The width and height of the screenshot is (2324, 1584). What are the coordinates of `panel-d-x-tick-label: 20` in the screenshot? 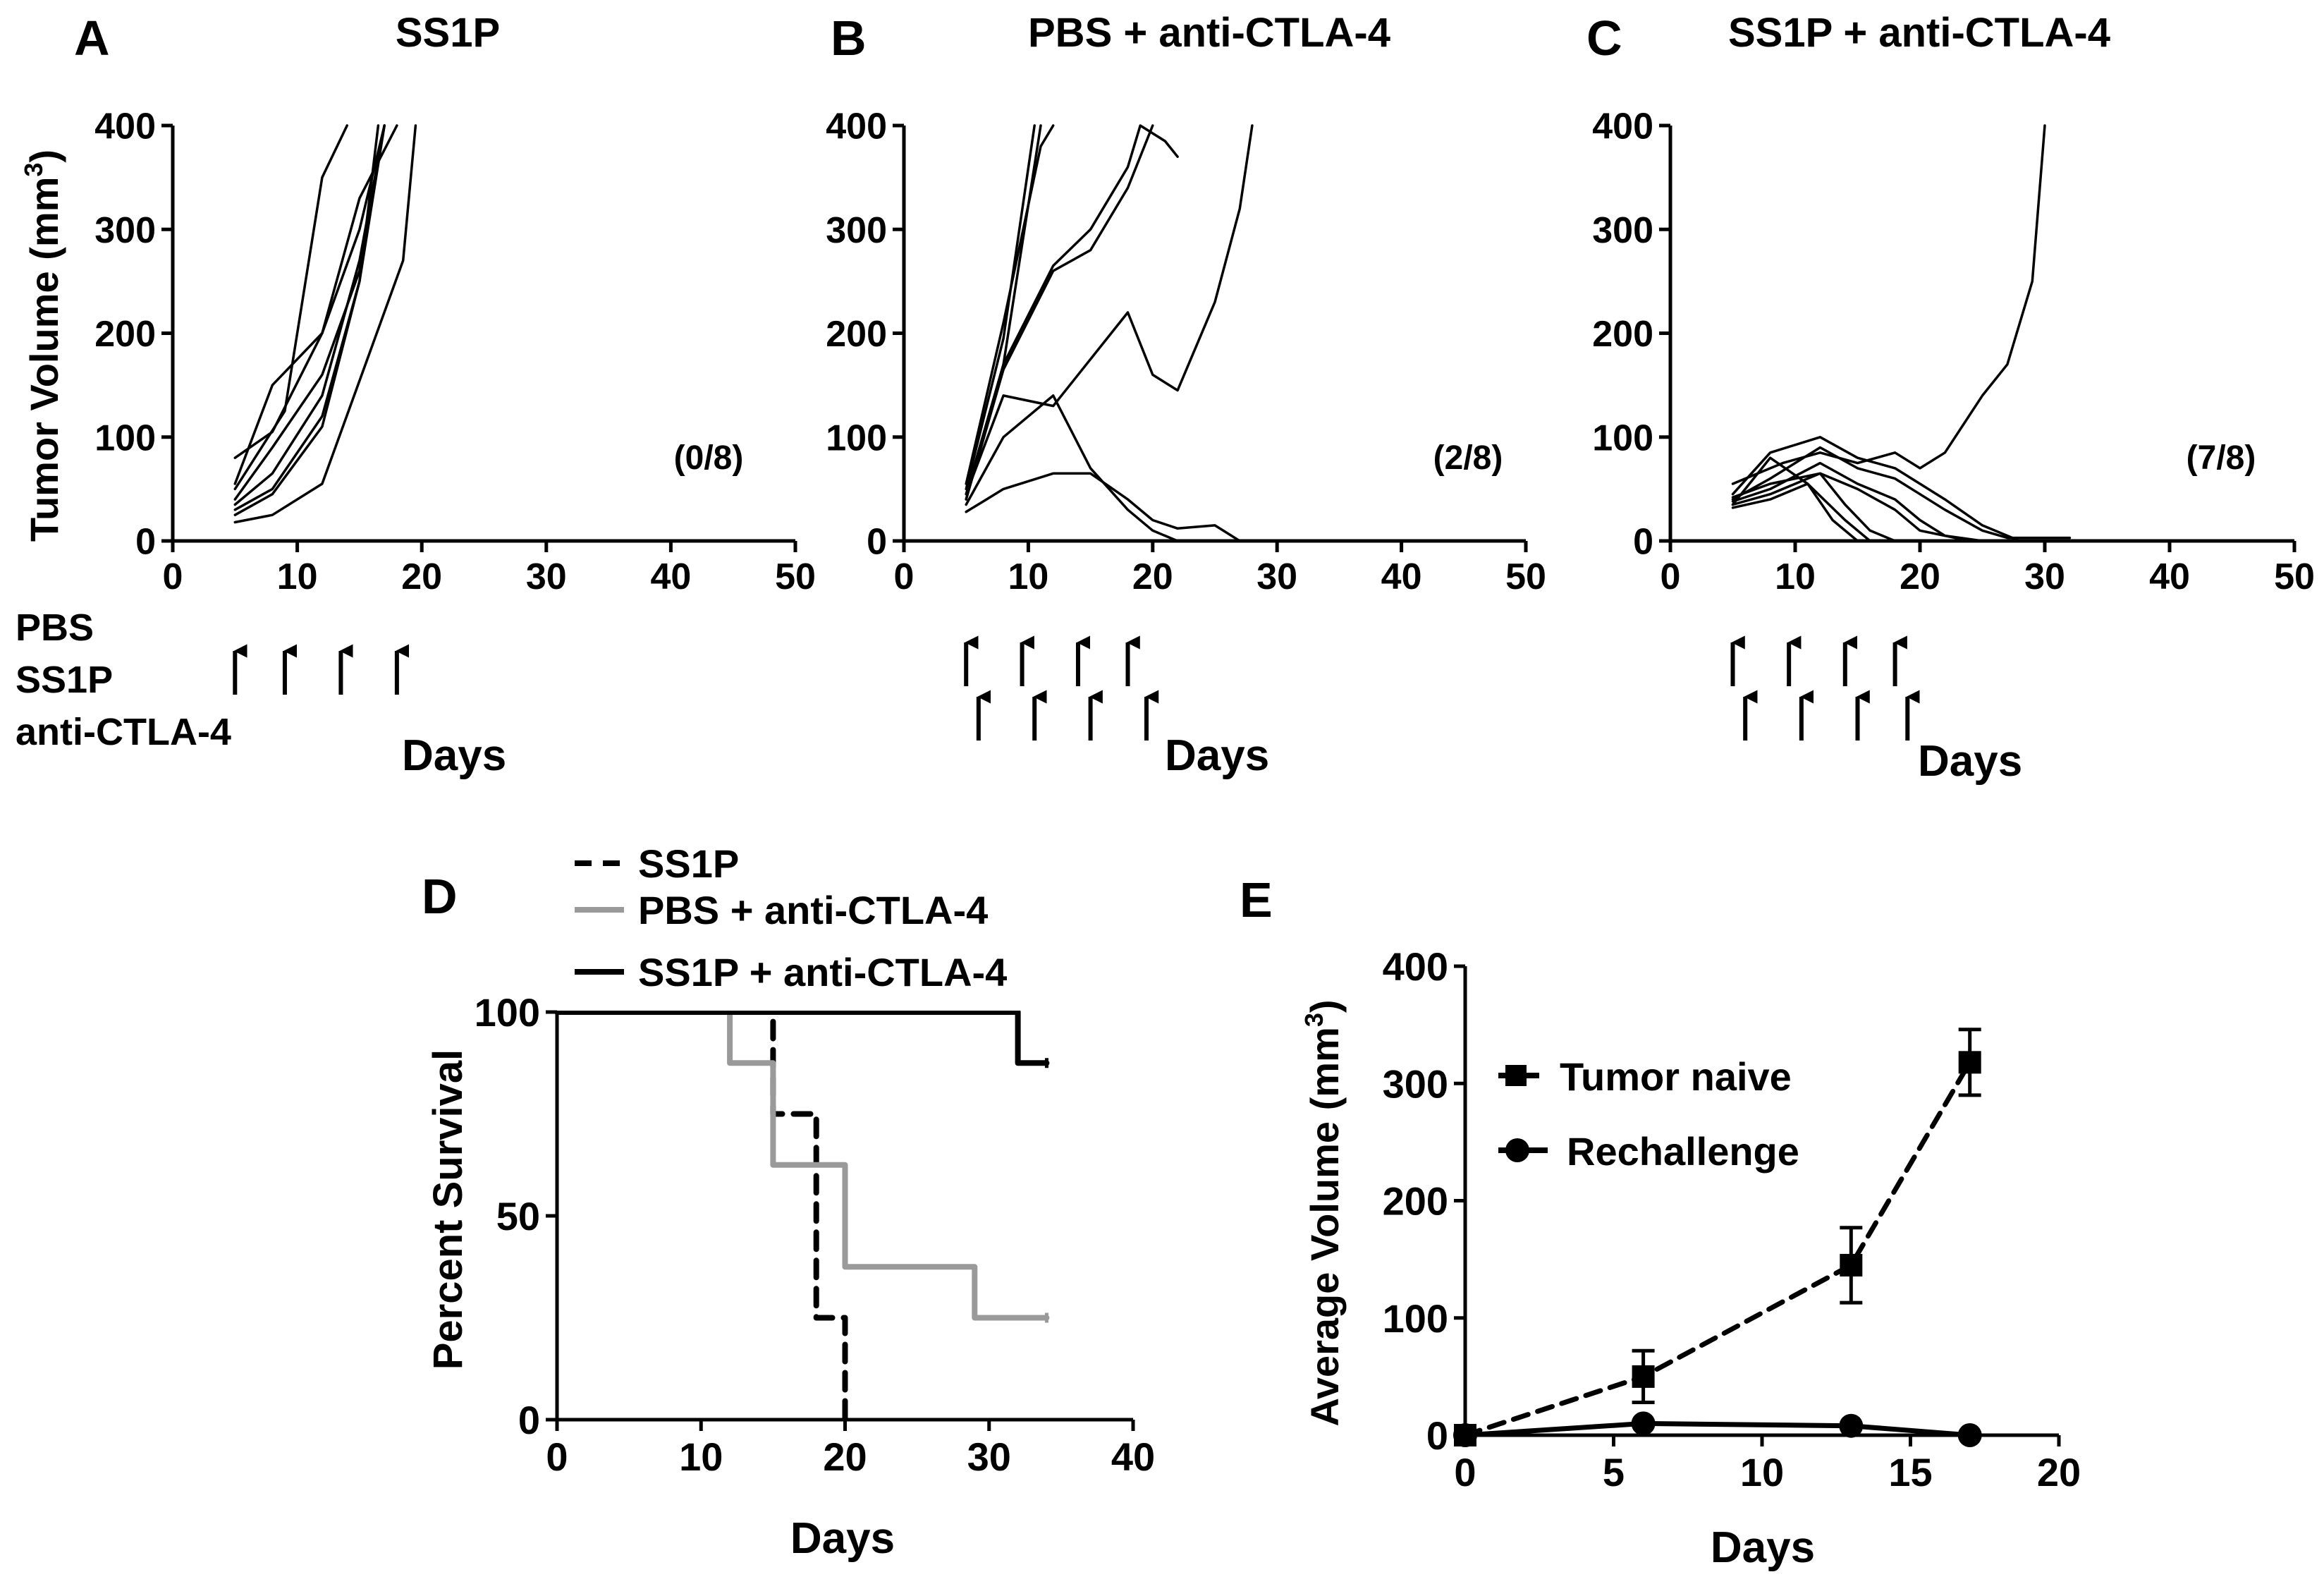 It's located at (845, 1457).